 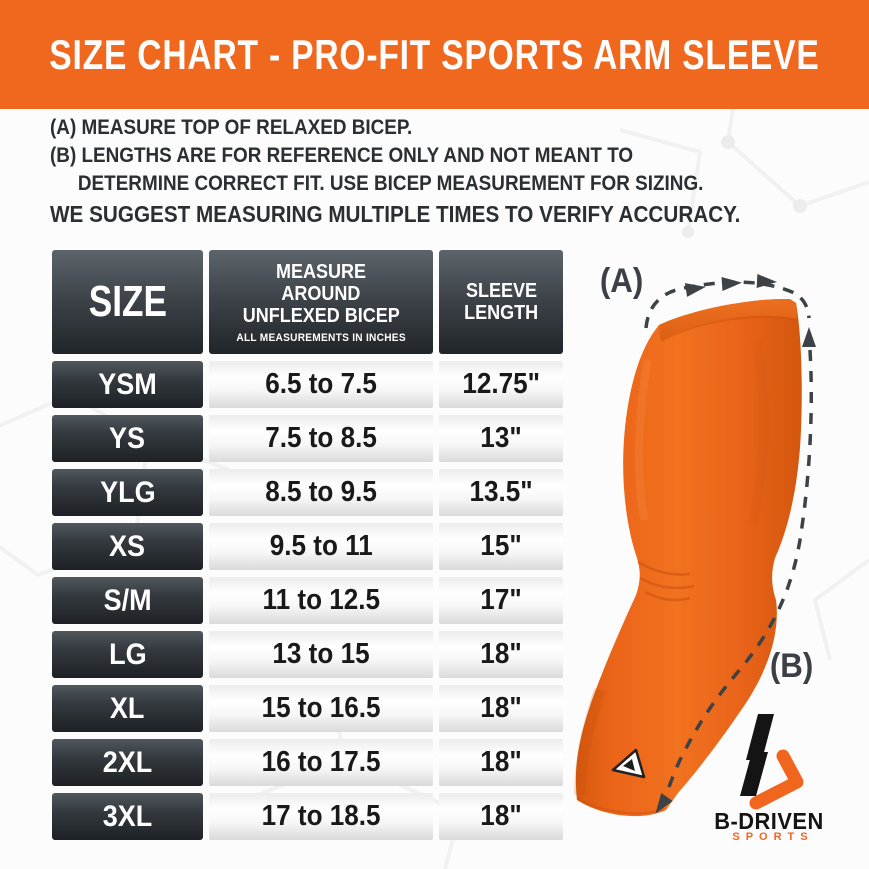 I want to click on bicep-cell: 16 to 17.5, so click(x=321, y=762).